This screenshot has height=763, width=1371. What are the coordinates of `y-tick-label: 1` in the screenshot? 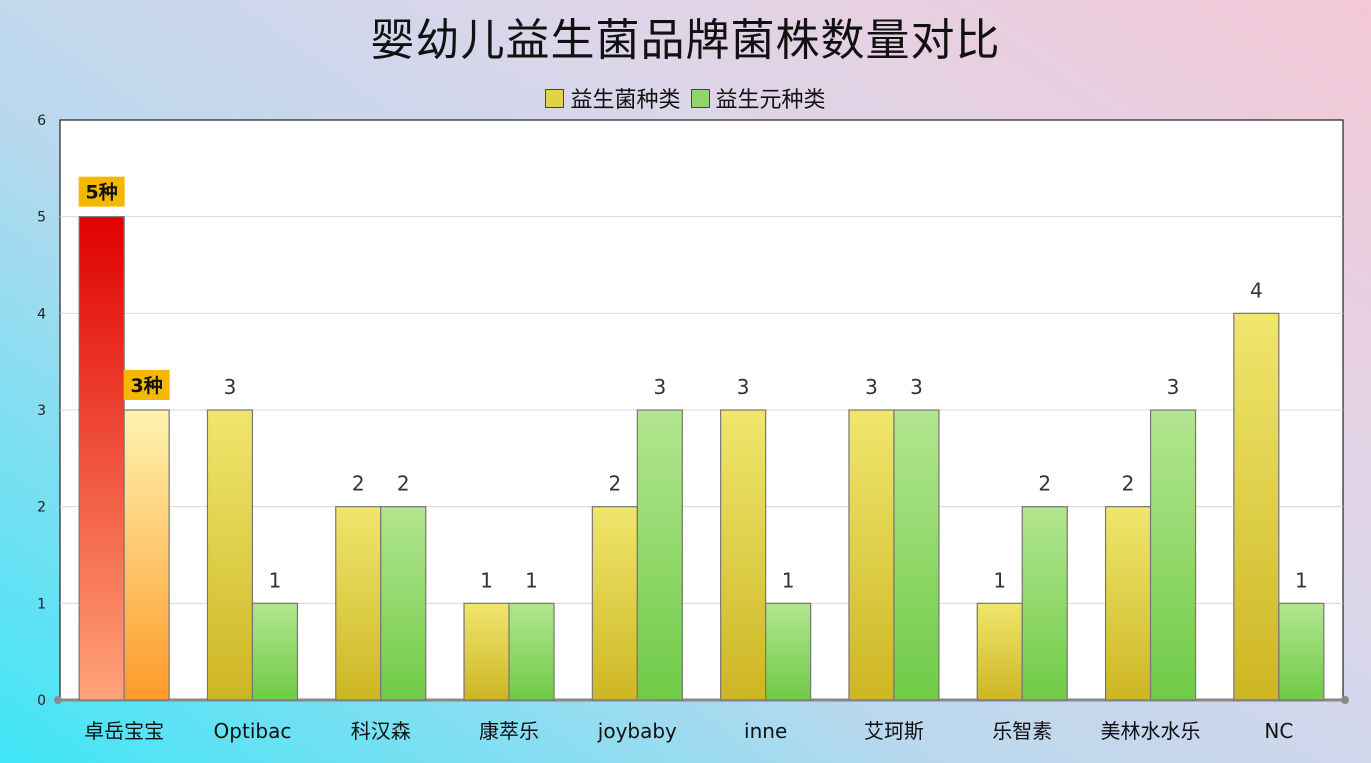 It's located at (41, 604).